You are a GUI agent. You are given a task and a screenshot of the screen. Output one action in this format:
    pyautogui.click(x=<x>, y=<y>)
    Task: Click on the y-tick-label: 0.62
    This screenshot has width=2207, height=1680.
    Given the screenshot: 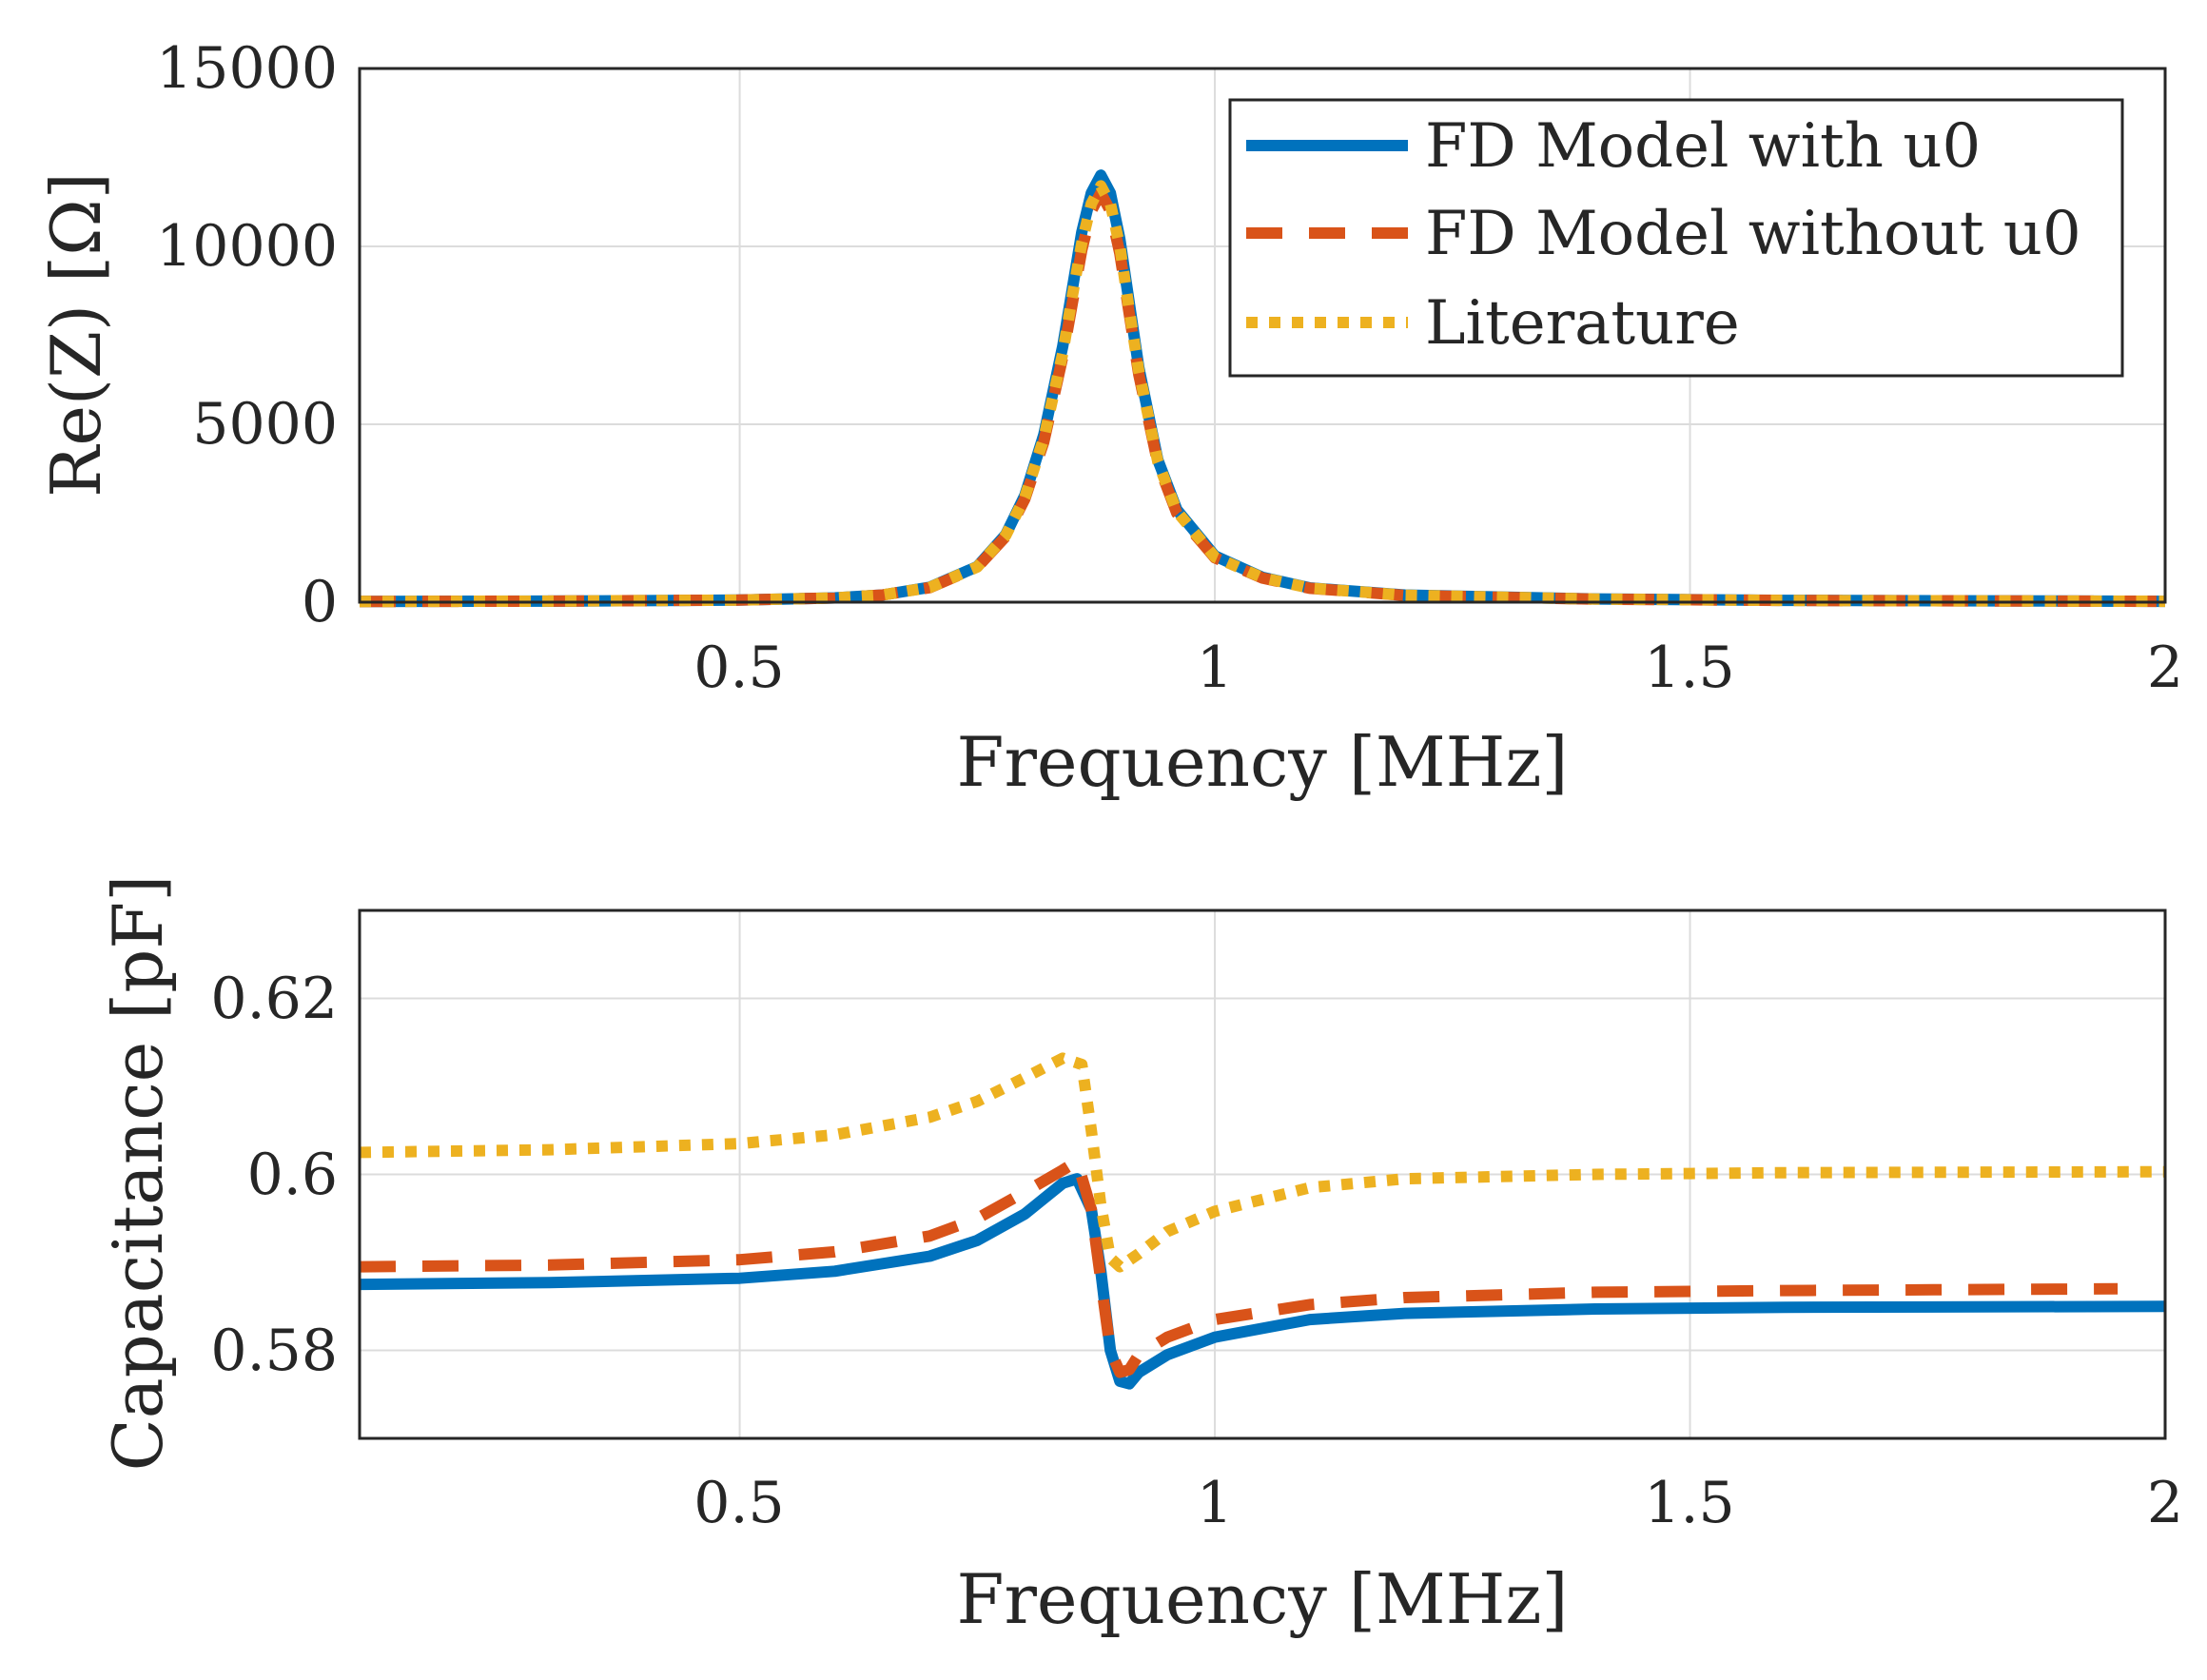 What is the action you would take?
    pyautogui.click(x=274, y=999)
    